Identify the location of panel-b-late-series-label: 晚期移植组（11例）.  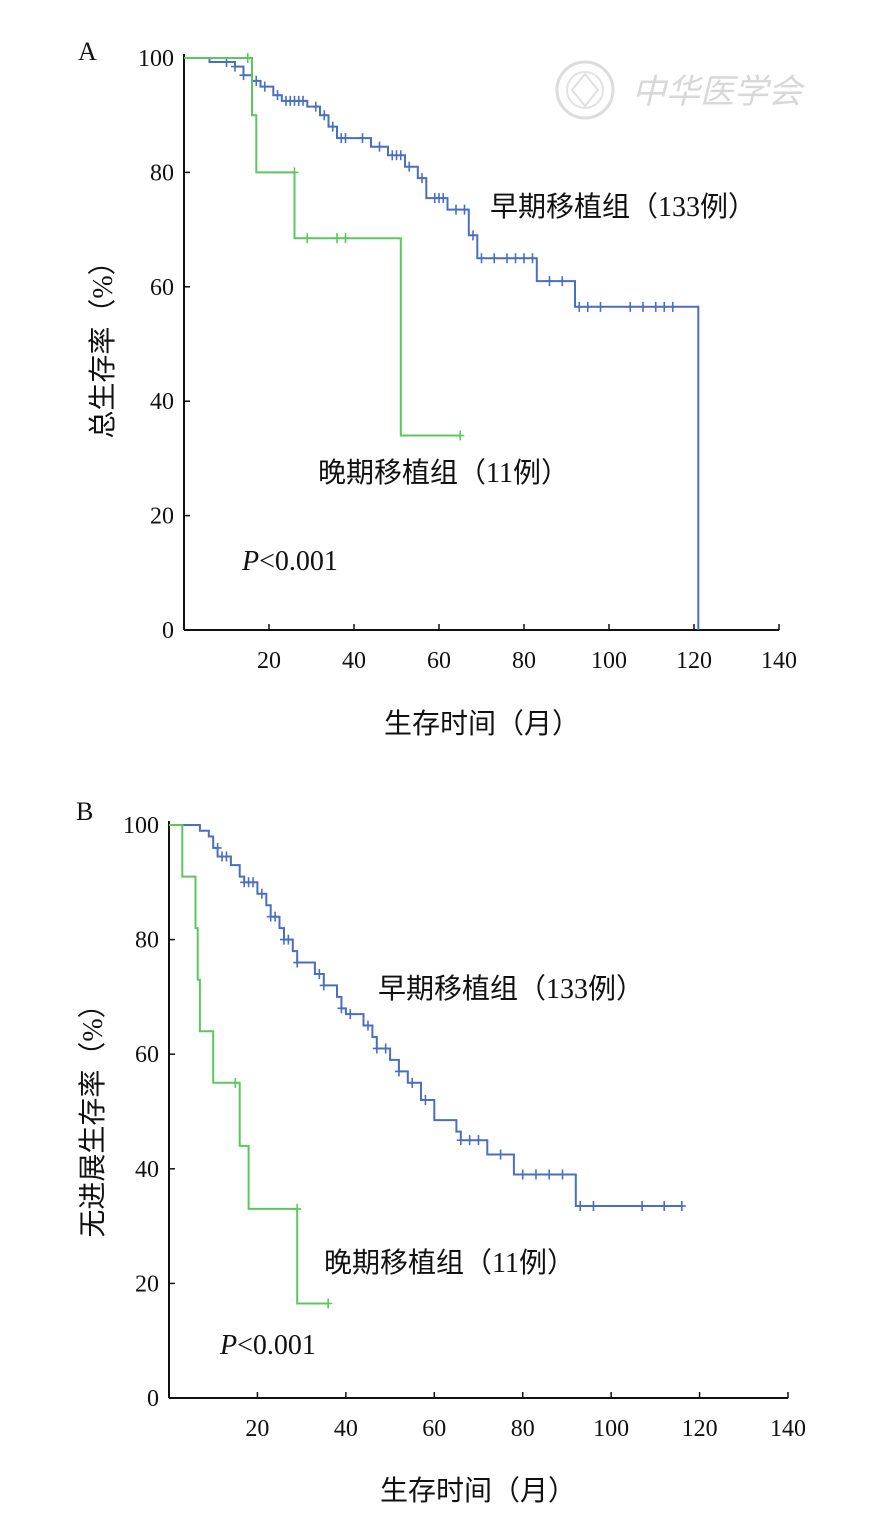
(449, 1263).